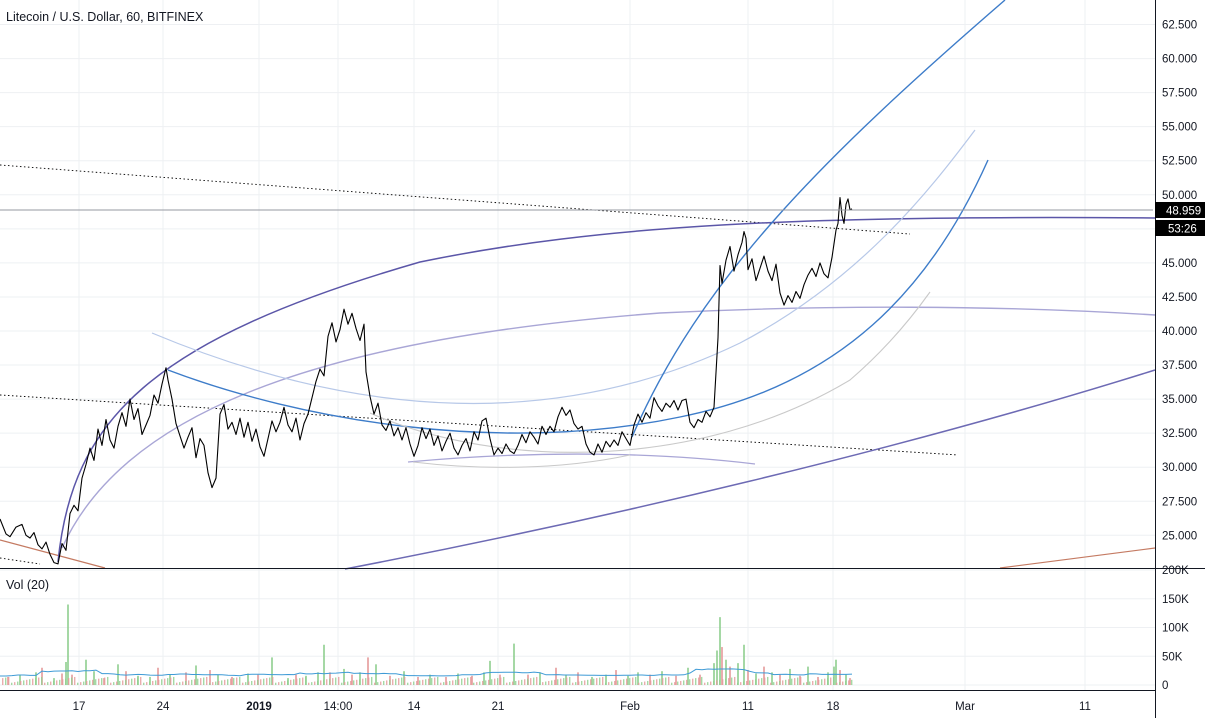  I want to click on bar-countdown: 53:26, so click(1182, 230).